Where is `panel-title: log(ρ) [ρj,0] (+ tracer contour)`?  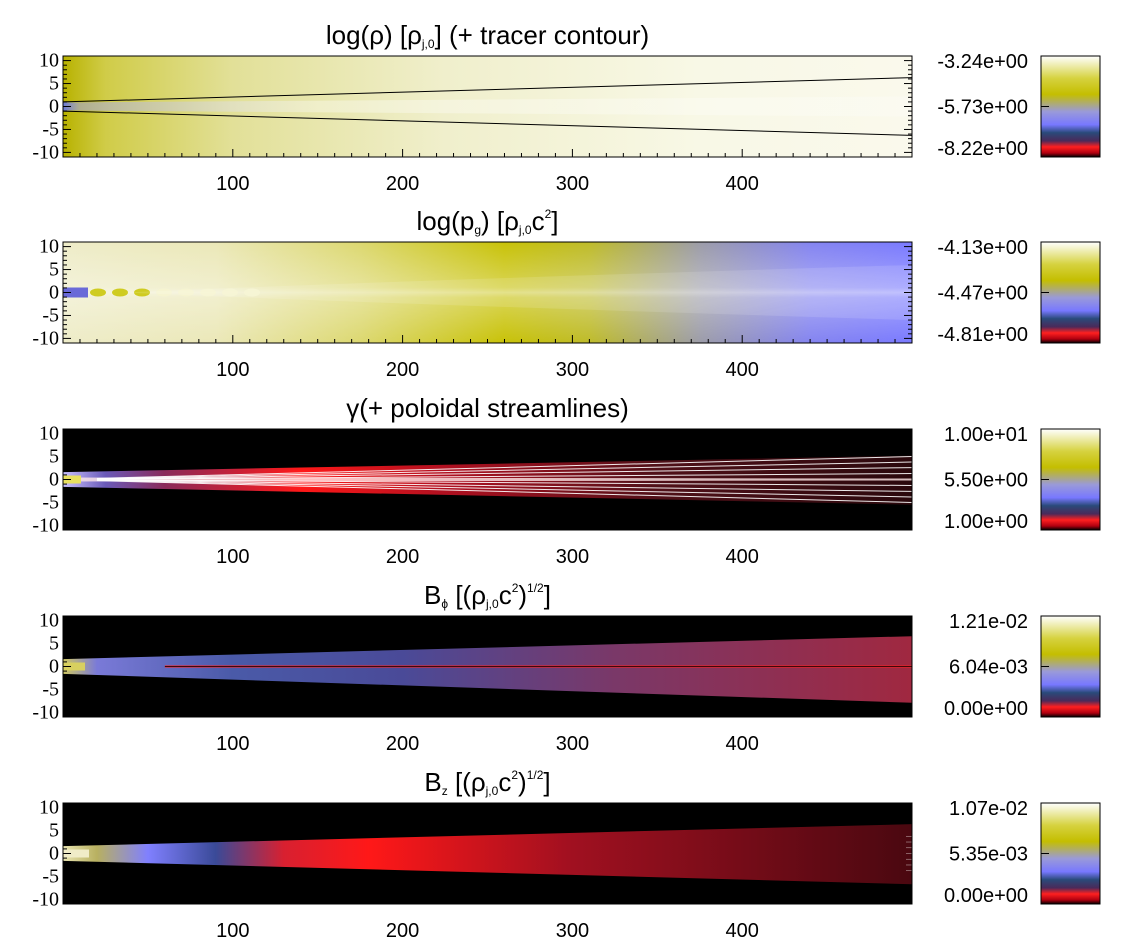 panel-title: log(ρ) [ρj,0] (+ tracer contour) is located at coordinates (487, 35).